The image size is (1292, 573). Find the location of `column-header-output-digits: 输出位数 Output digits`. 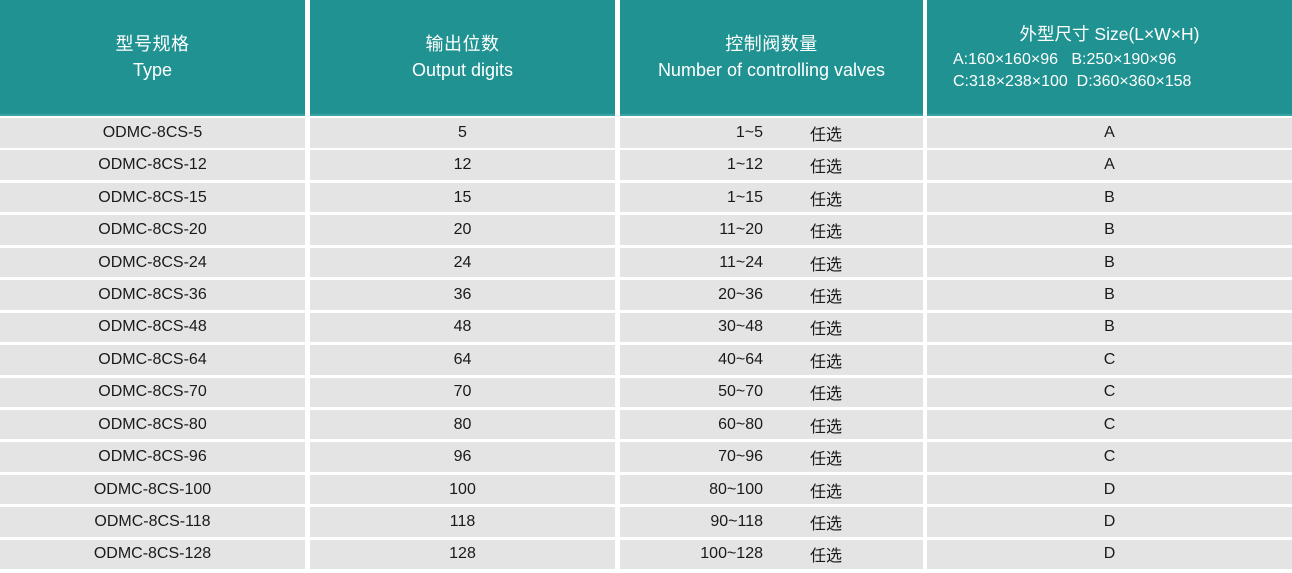

column-header-output-digits: 输出位数 Output digits is located at coordinates (462, 58).